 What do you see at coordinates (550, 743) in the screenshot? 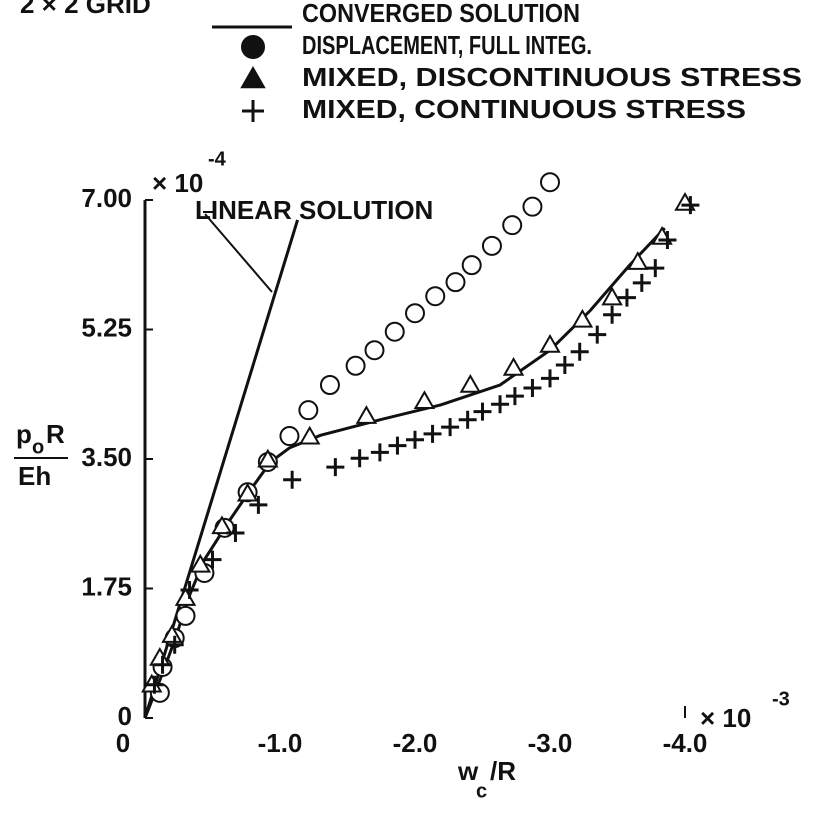
I see `x-tick-label: -3.0` at bounding box center [550, 743].